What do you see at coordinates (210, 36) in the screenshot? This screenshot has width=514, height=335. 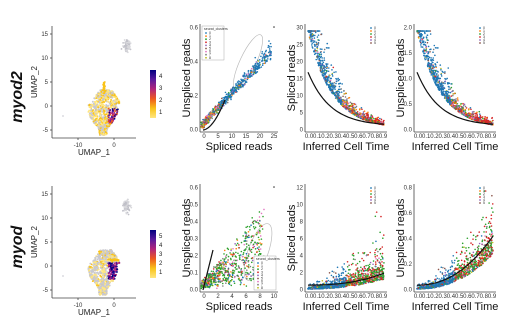 I see `legend-entry: 1` at bounding box center [210, 36].